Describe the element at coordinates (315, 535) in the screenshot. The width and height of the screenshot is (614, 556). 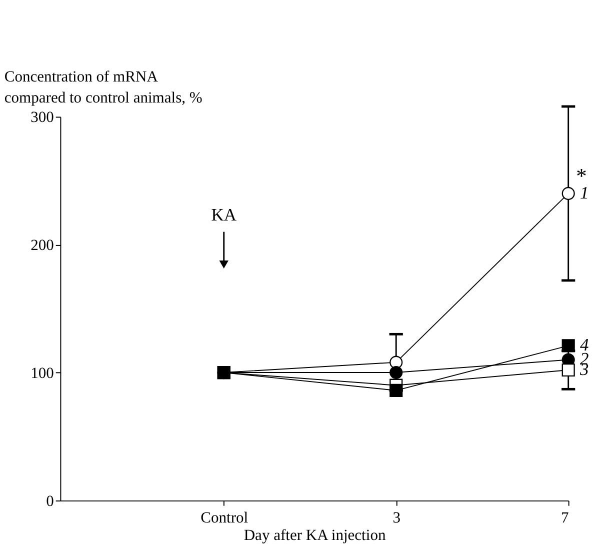
I see `x-axis-title: Day after KA injection` at that location.